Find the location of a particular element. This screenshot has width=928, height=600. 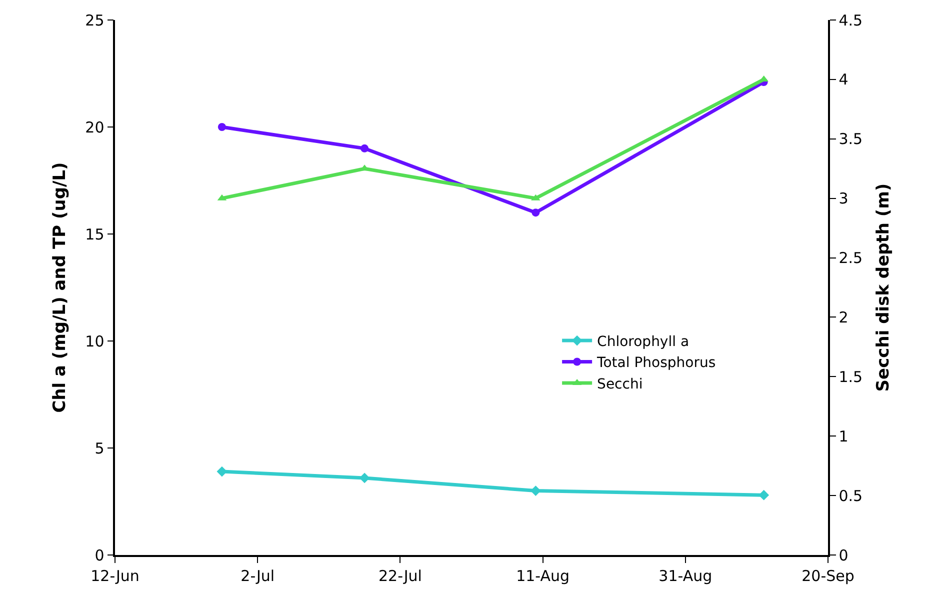

legend-label: Chlorophyll a is located at coordinates (643, 342).